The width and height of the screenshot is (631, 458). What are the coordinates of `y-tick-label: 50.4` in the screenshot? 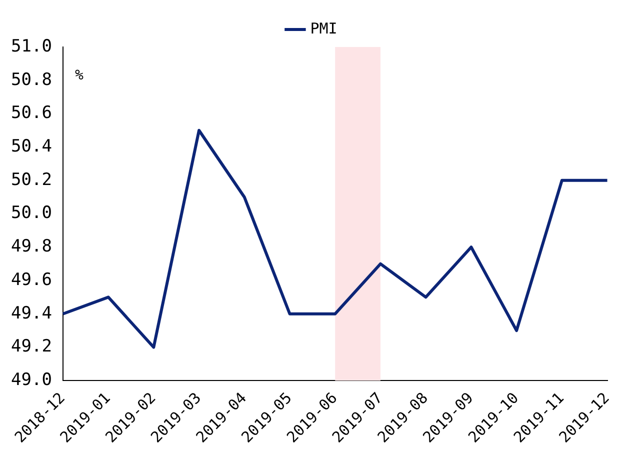 It's located at (31, 146).